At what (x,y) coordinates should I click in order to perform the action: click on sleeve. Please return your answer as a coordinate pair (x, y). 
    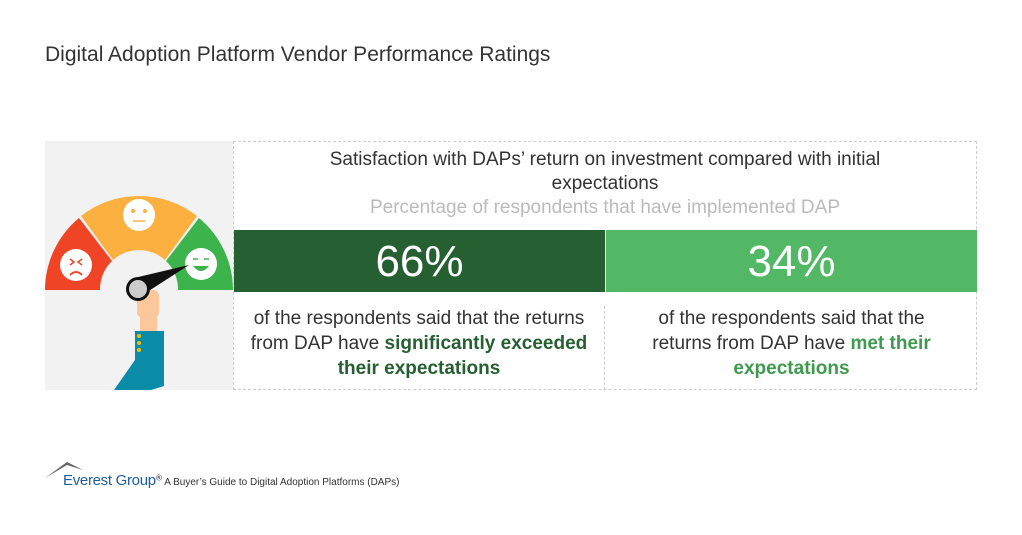
    Looking at the image, I should click on (139, 360).